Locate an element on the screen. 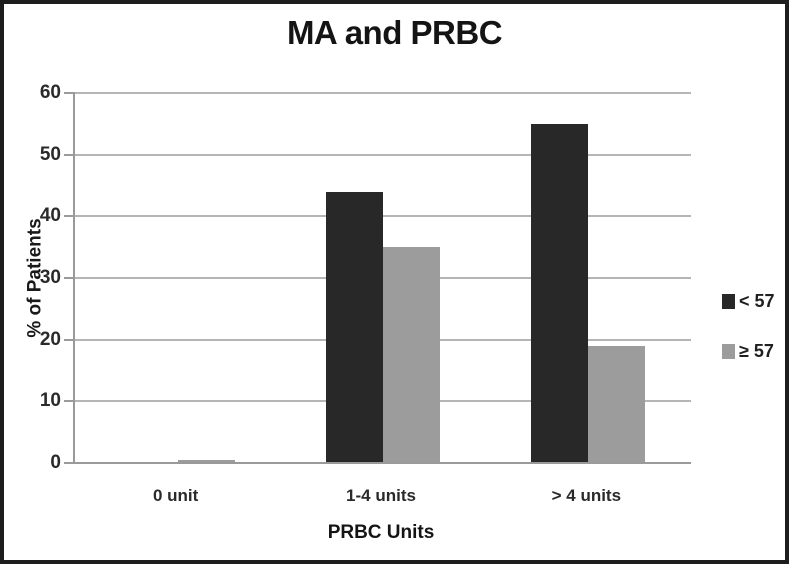 This screenshot has width=789, height=564. bar-series1-cat0 is located at coordinates (206, 461).